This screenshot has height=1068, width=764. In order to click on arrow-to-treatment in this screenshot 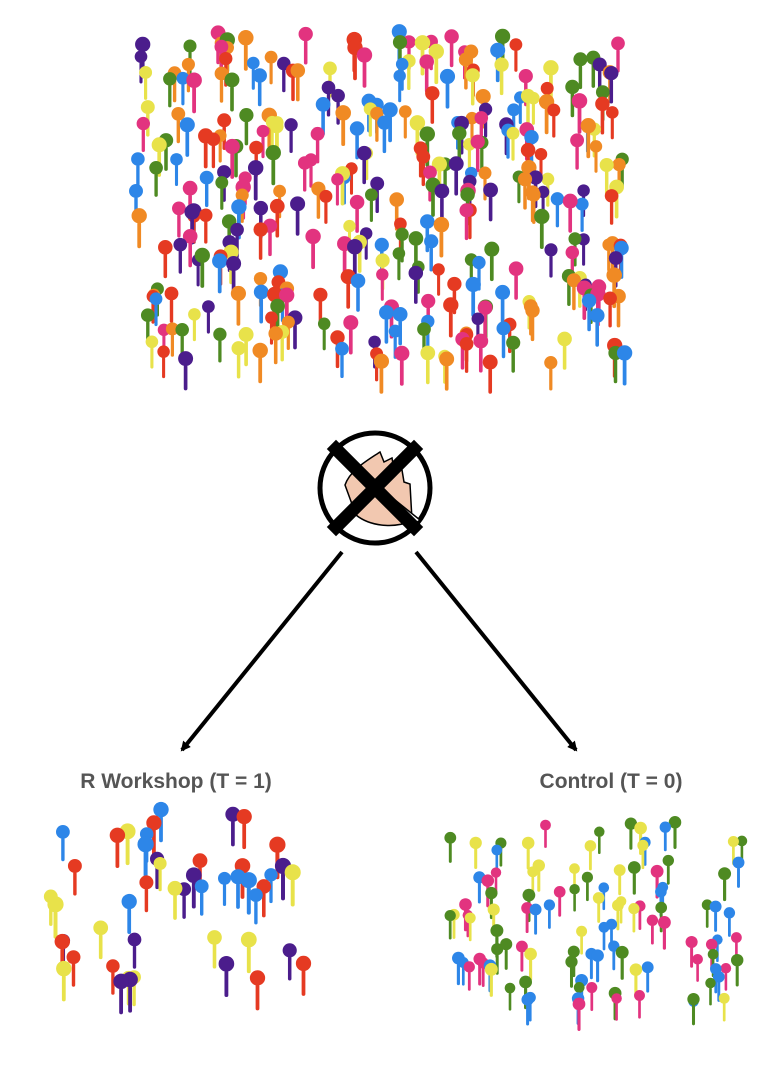, I will do `click(262, 651)`.